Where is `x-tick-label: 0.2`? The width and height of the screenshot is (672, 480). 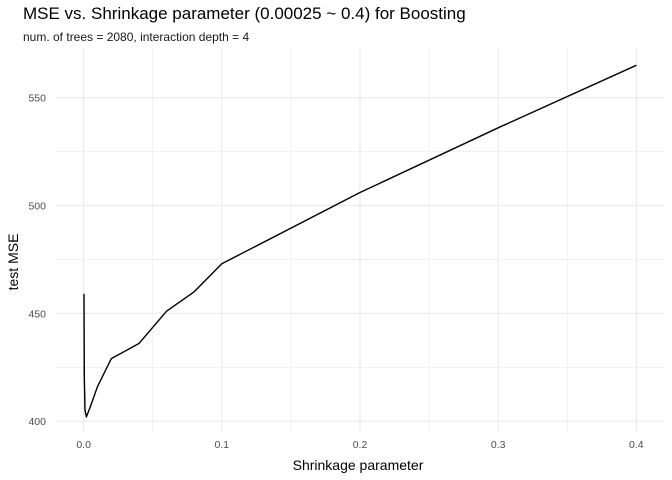 x-tick-label: 0.2 is located at coordinates (360, 445).